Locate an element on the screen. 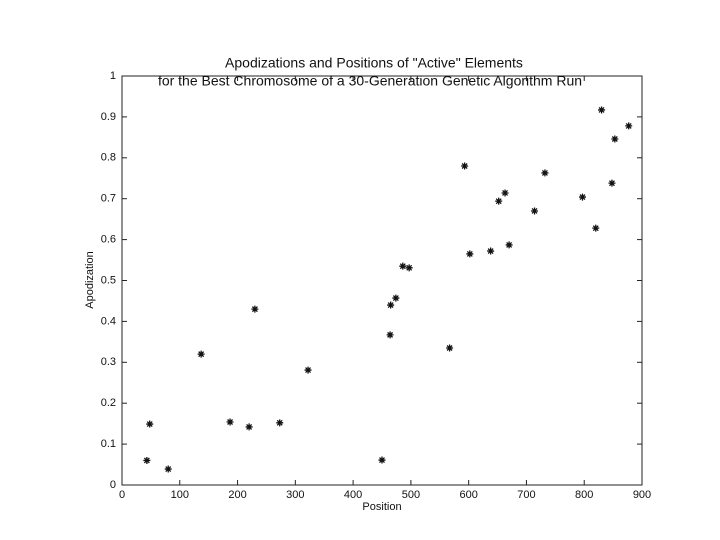 The height and width of the screenshot is (540, 720). x-tick-label: 200 is located at coordinates (237, 495).